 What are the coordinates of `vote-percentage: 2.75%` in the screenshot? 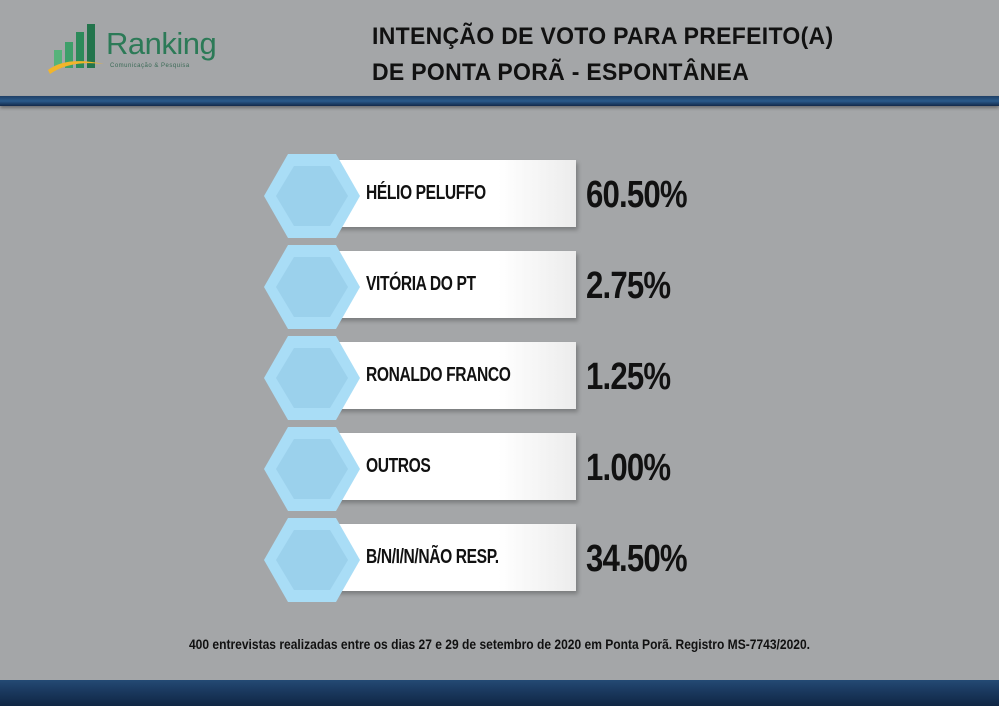 It's located at (628, 286).